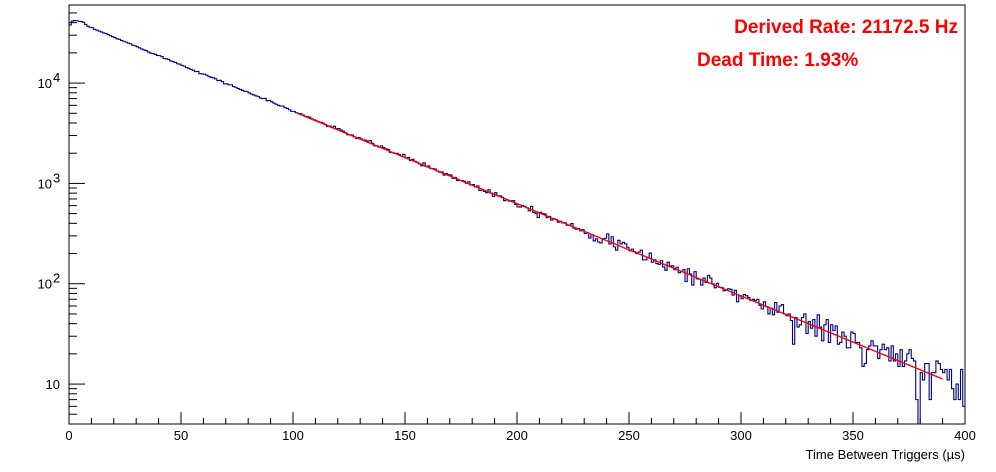 The width and height of the screenshot is (996, 472). Describe the element at coordinates (629, 435) in the screenshot. I see `x-tick-label: 250` at that location.